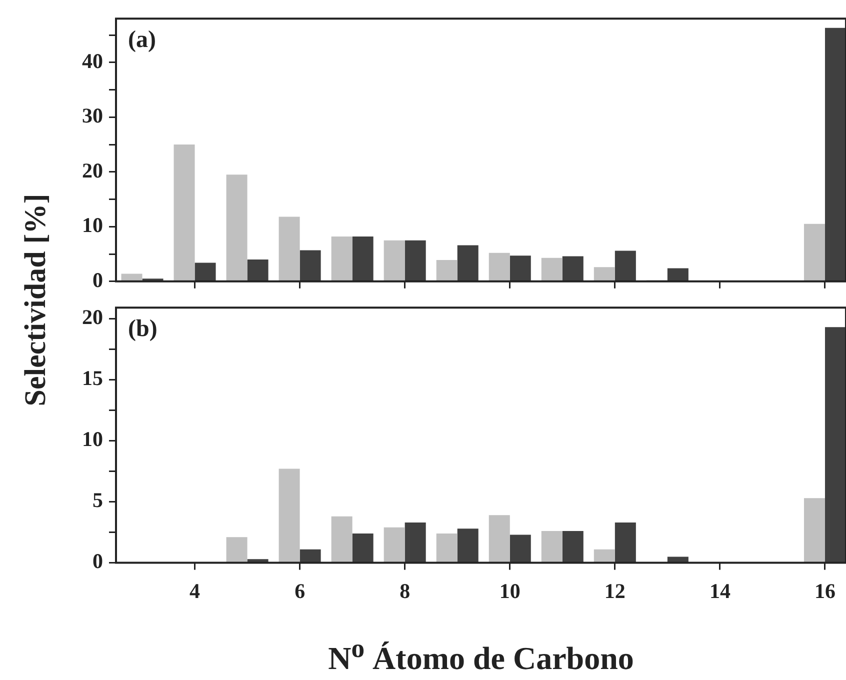 Image resolution: width=846 pixels, height=680 pixels. I want to click on y-tick-label: 5, so click(97, 500).